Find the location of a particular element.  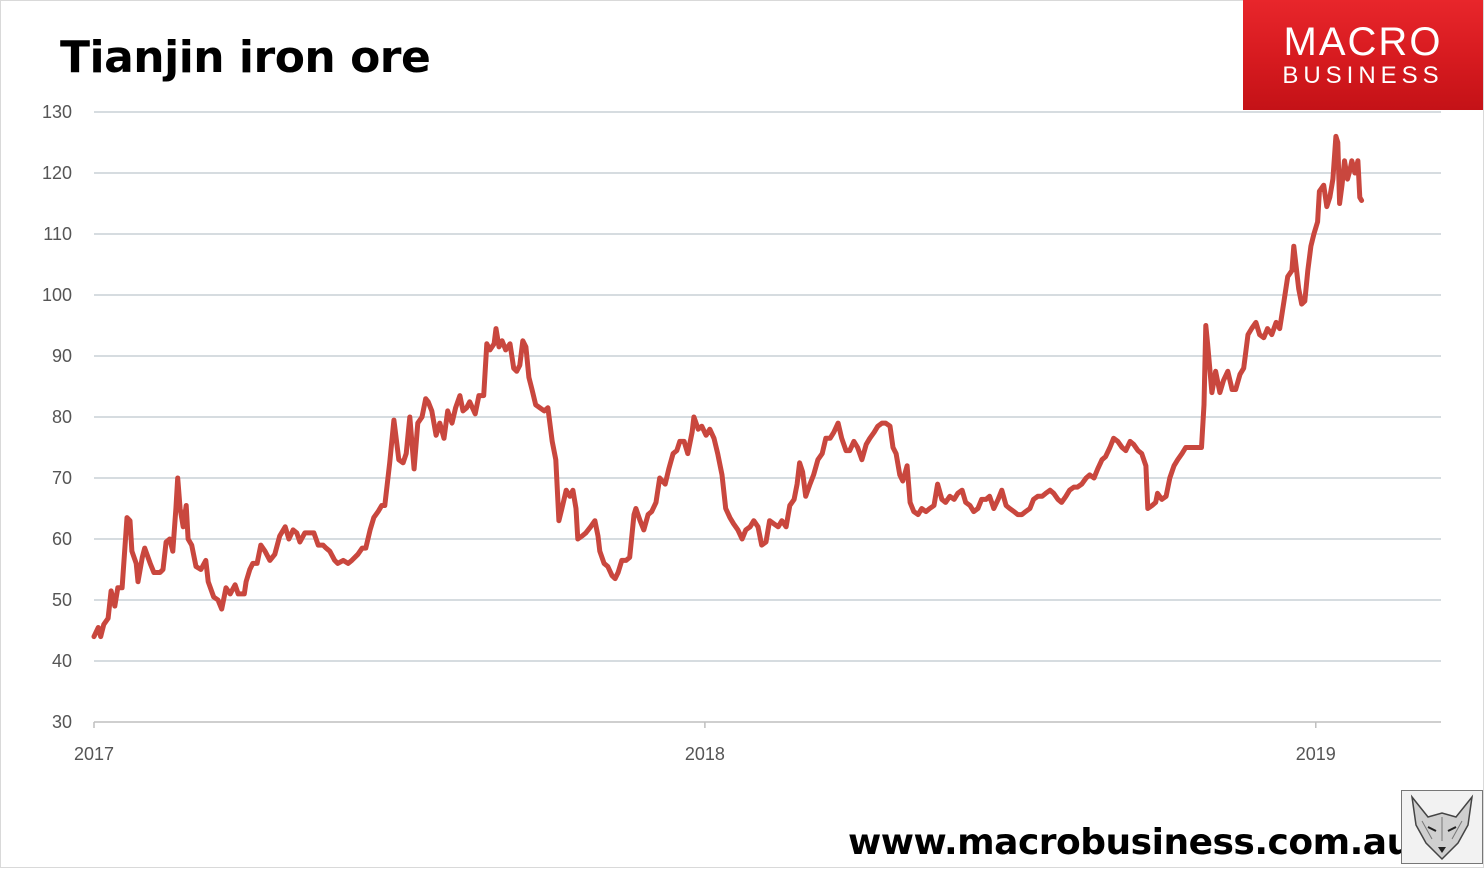

x-tick-label: 2017 is located at coordinates (94, 754).